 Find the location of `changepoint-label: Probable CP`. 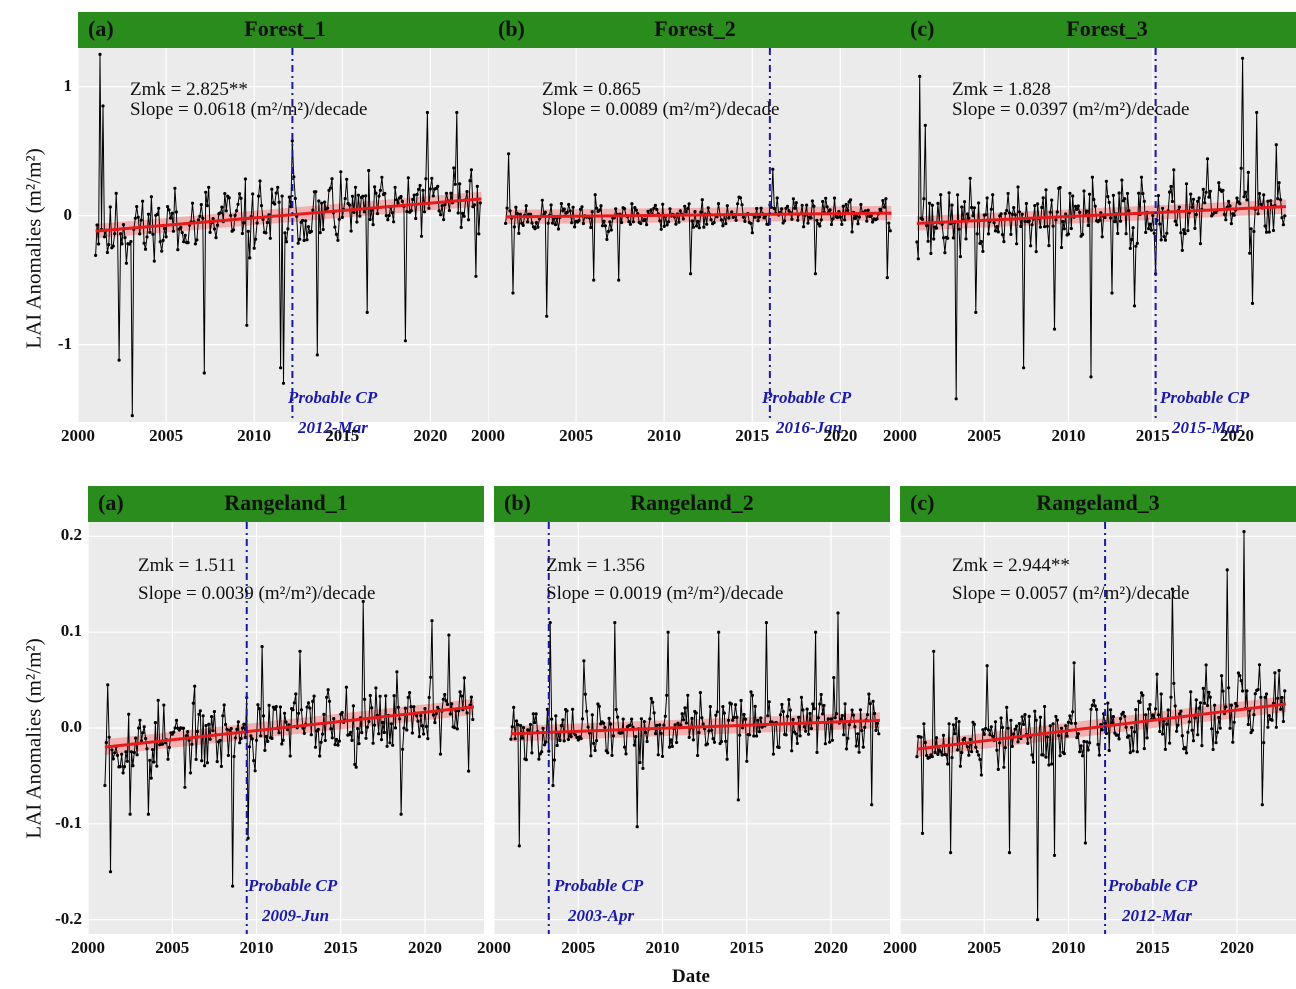

changepoint-label: Probable CP is located at coordinates (333, 397).